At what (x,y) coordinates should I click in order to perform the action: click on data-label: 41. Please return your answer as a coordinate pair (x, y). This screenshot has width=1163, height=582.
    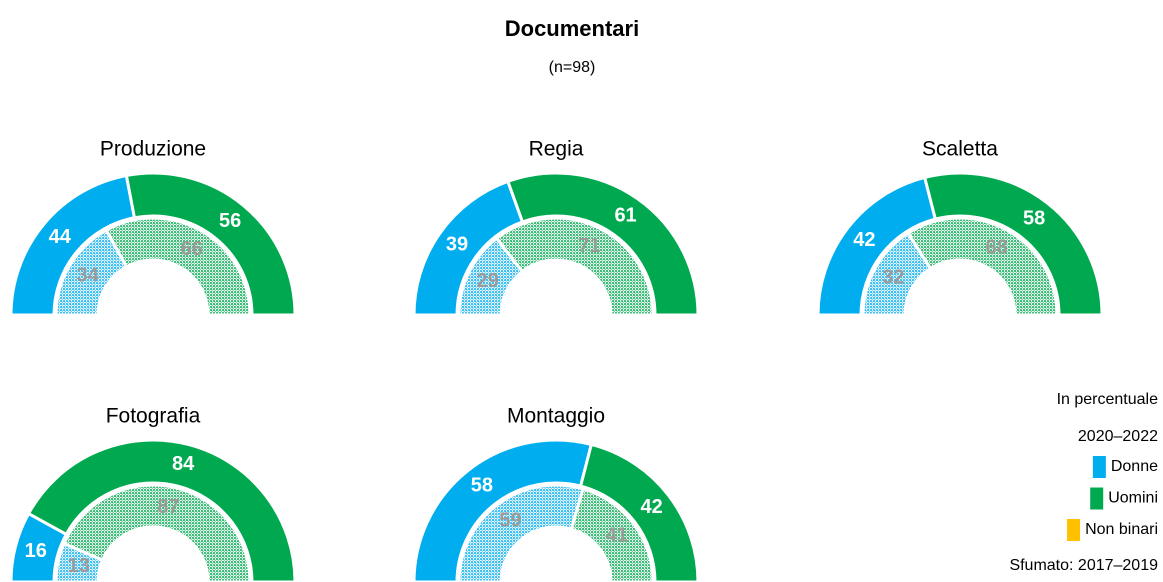
    Looking at the image, I should click on (617, 536).